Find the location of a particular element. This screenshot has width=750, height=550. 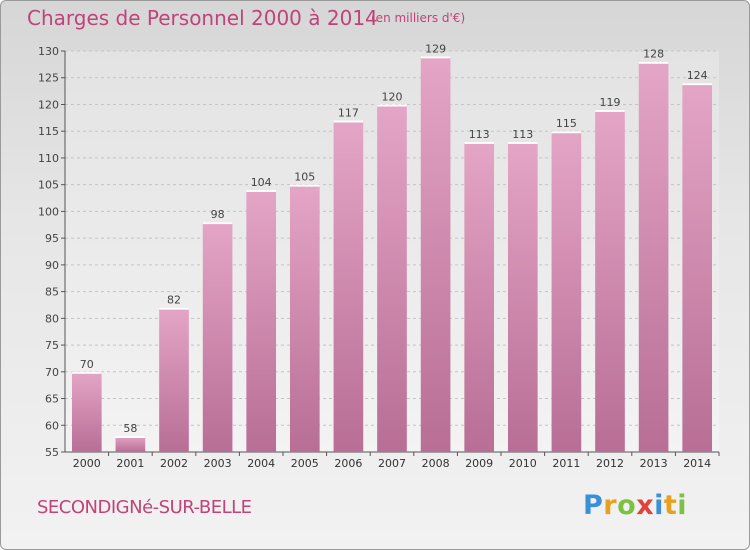

data-label: 104 is located at coordinates (261, 182).